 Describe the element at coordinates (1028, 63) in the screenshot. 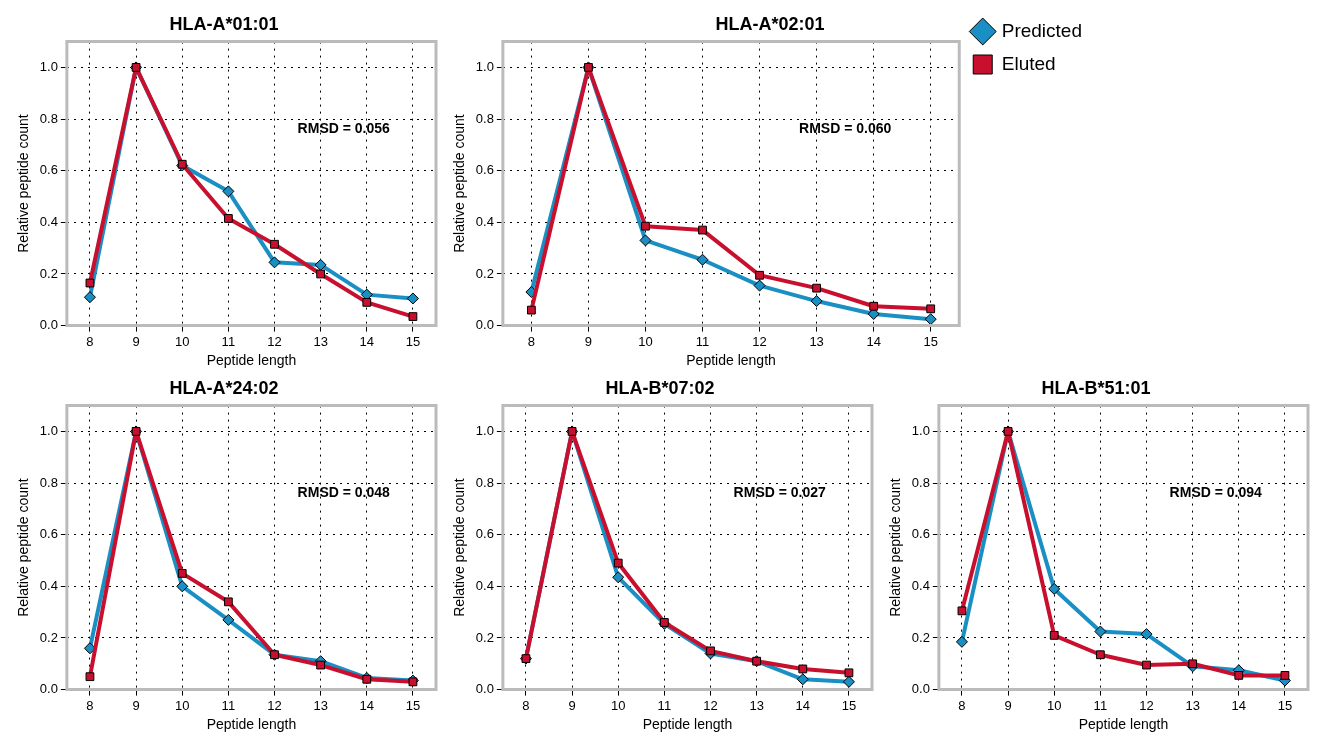

I see `legend-label: Eluted` at that location.